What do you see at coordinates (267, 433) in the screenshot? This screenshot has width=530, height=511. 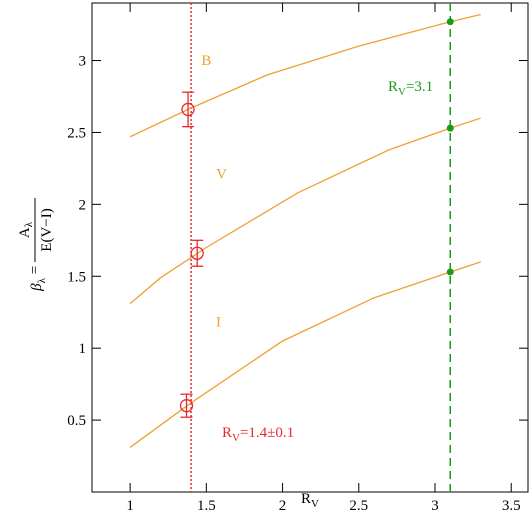 I see `annotation-rest: =1.4±0.1` at bounding box center [267, 433].